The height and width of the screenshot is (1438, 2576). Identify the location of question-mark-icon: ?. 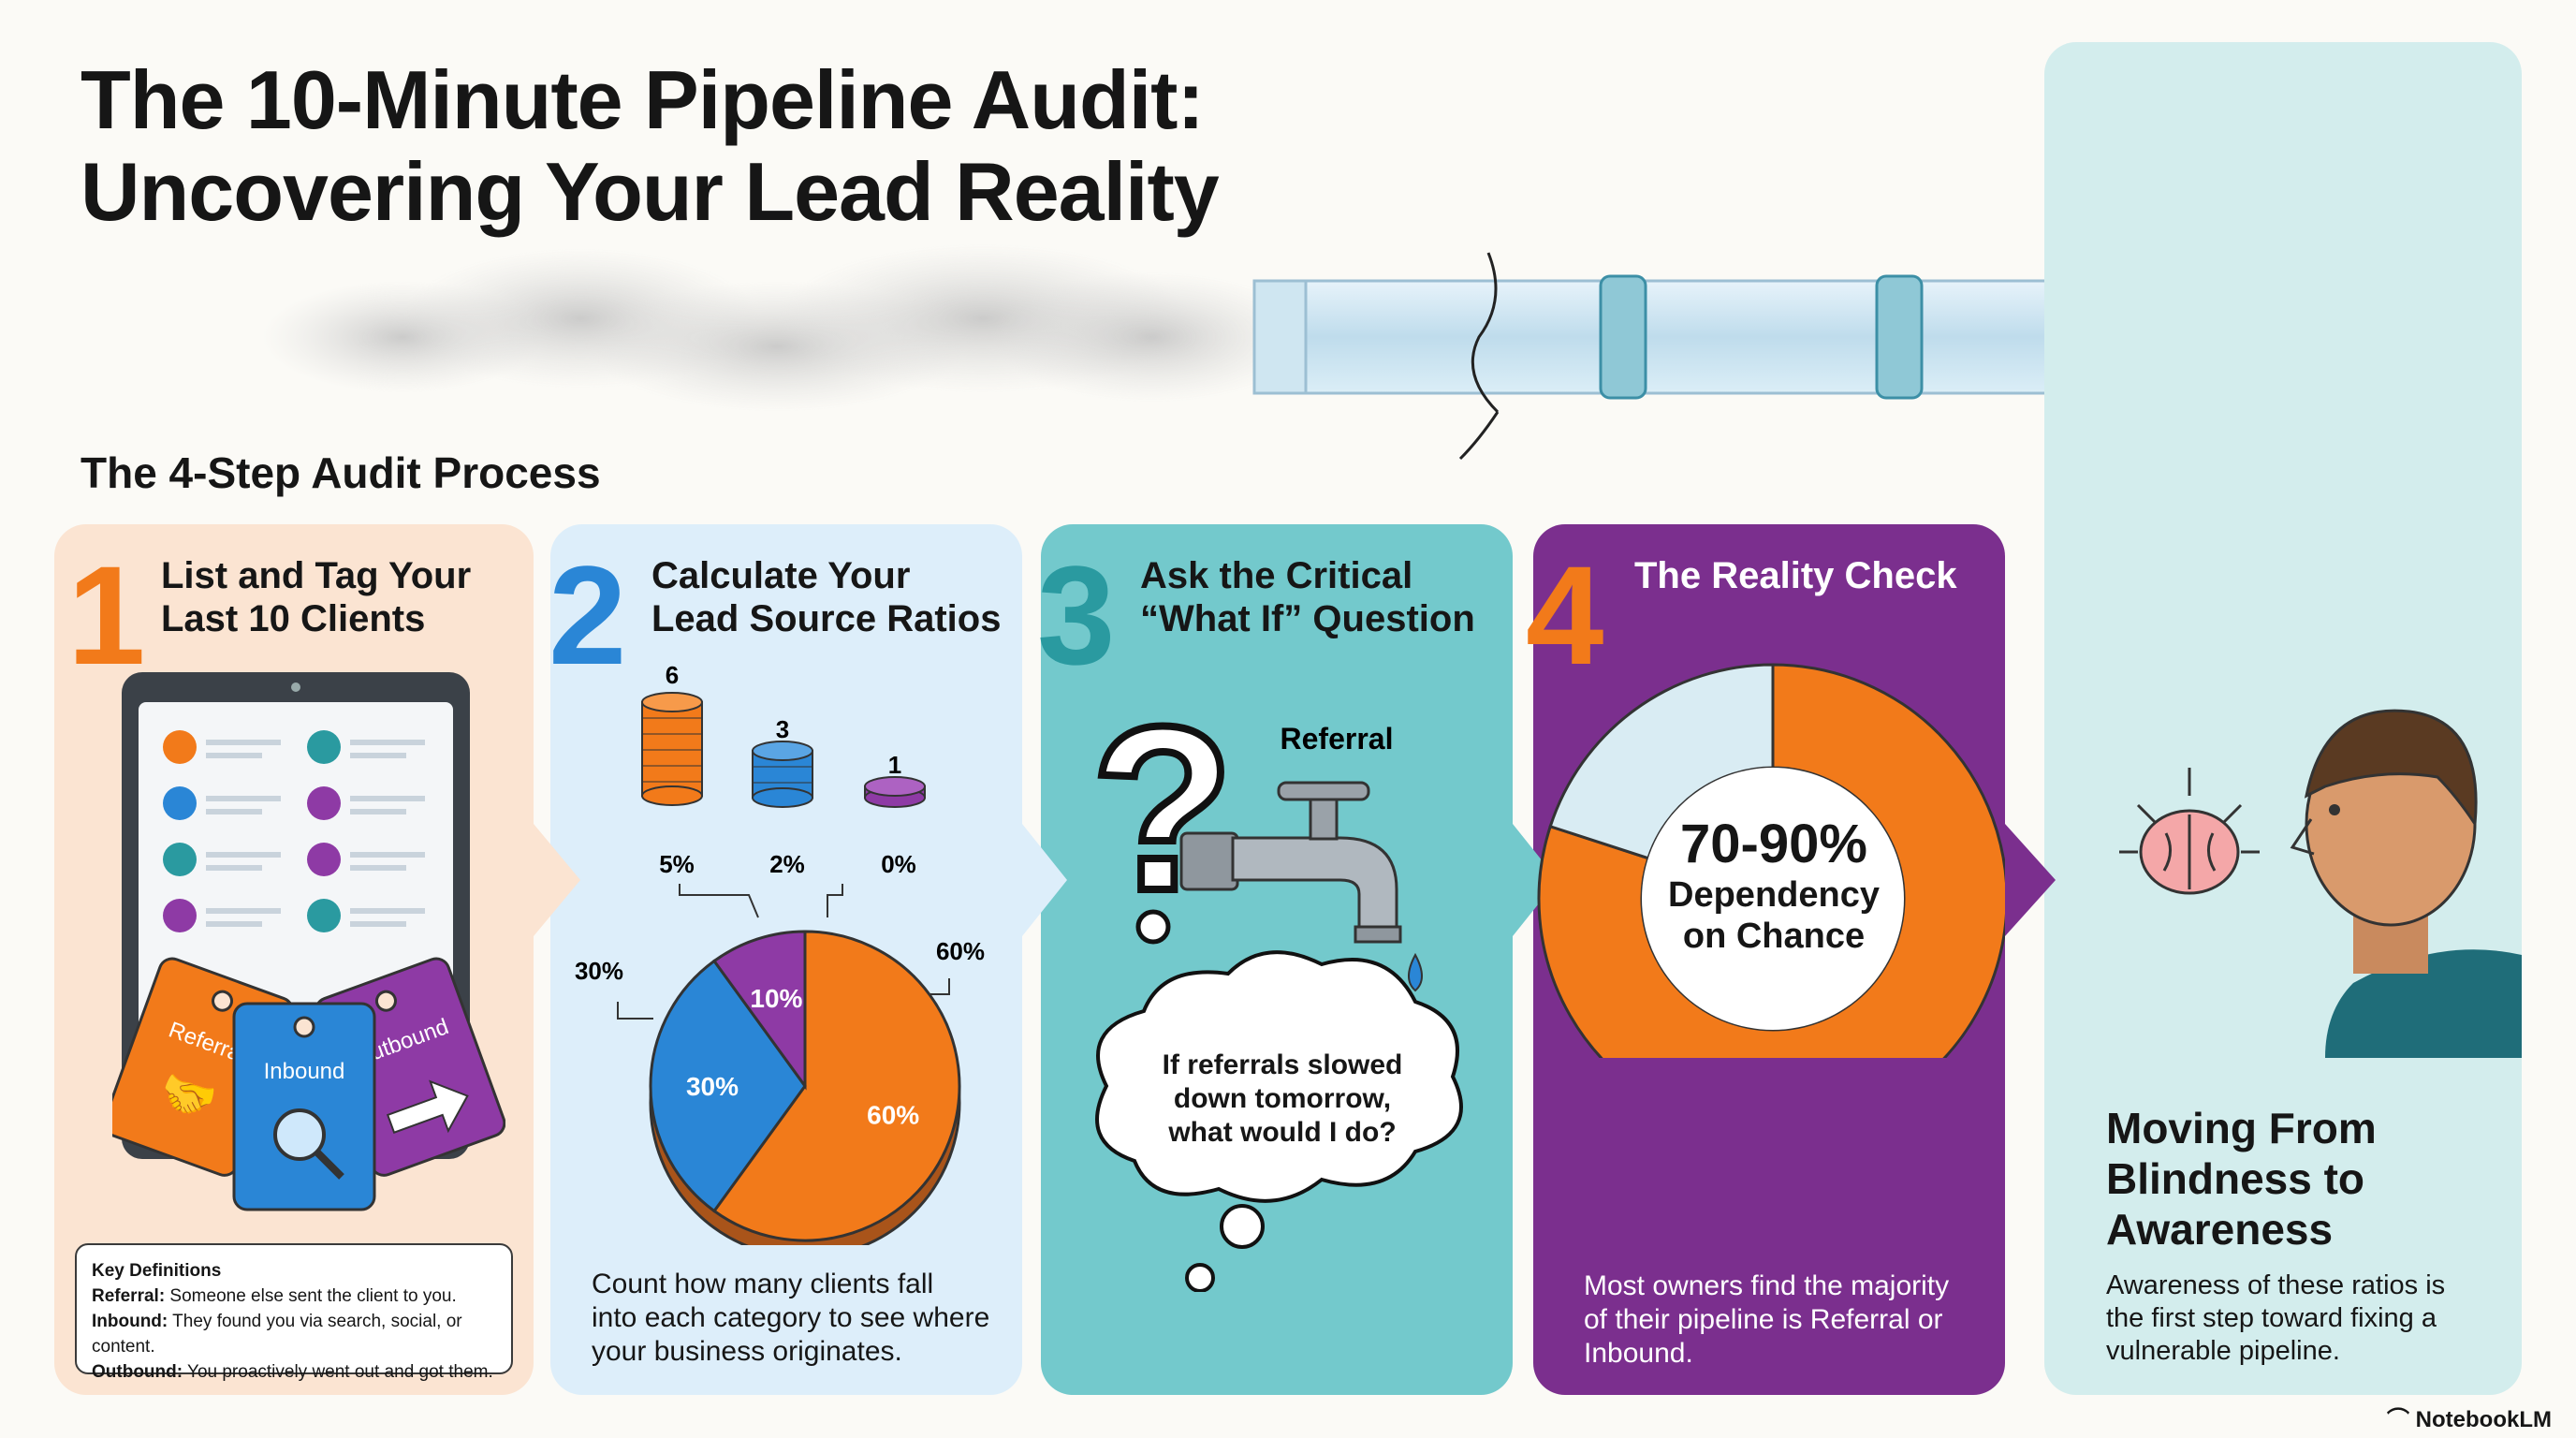
(1163, 818).